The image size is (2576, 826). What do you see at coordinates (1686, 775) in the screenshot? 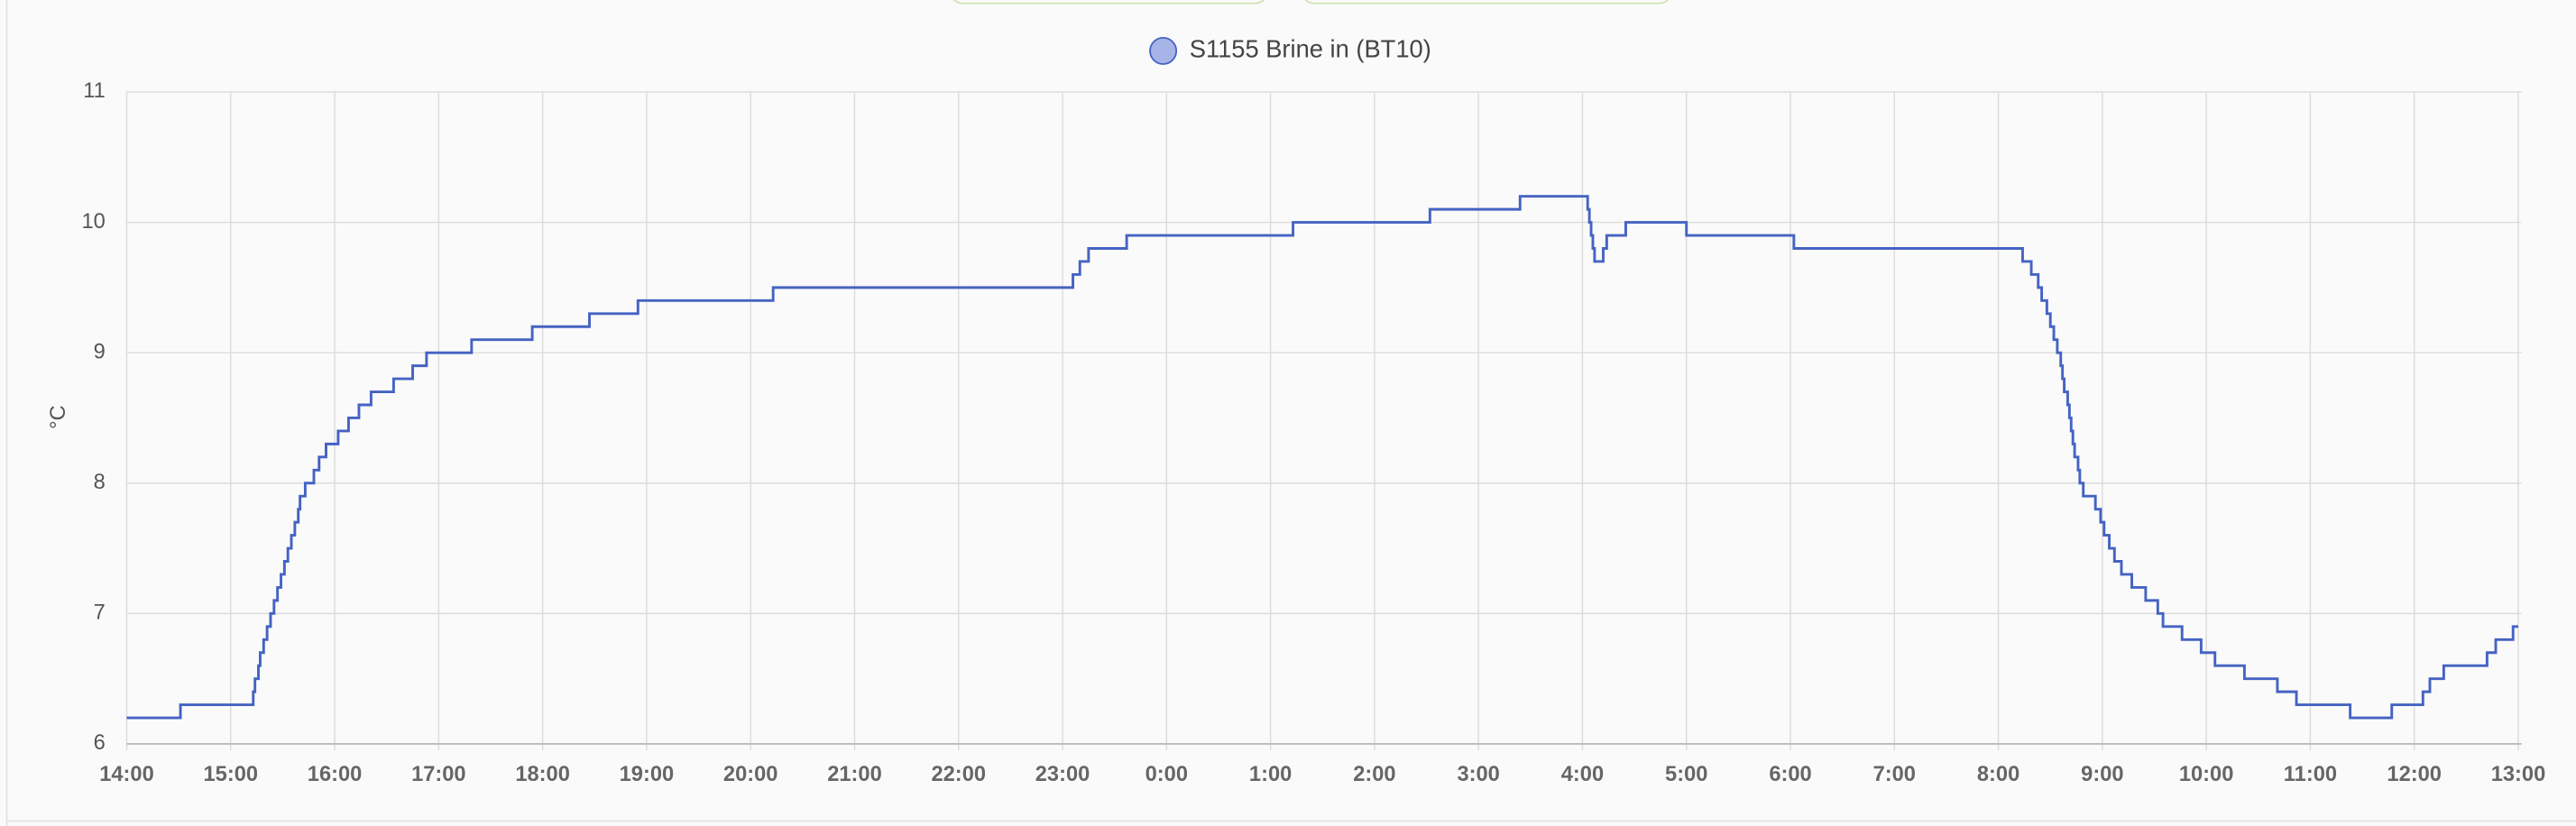
I see `x-tick-label: 5:00` at bounding box center [1686, 775].